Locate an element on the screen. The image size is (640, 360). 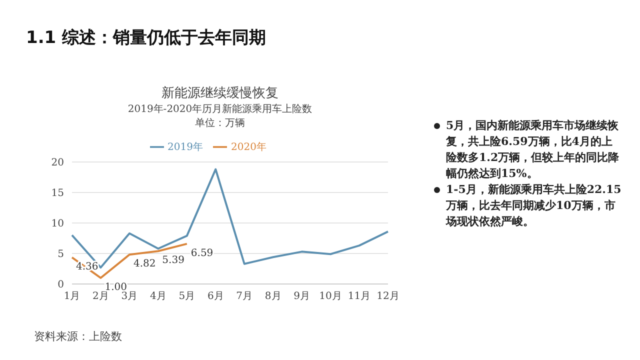
text: 5月，国内新能源乘用车市场继续恢复，共上险6.59万辆，比4月的上险数多1.2万辆，但较上年的同比降幅仍然达到15%。 is located at coordinates (532, 150).